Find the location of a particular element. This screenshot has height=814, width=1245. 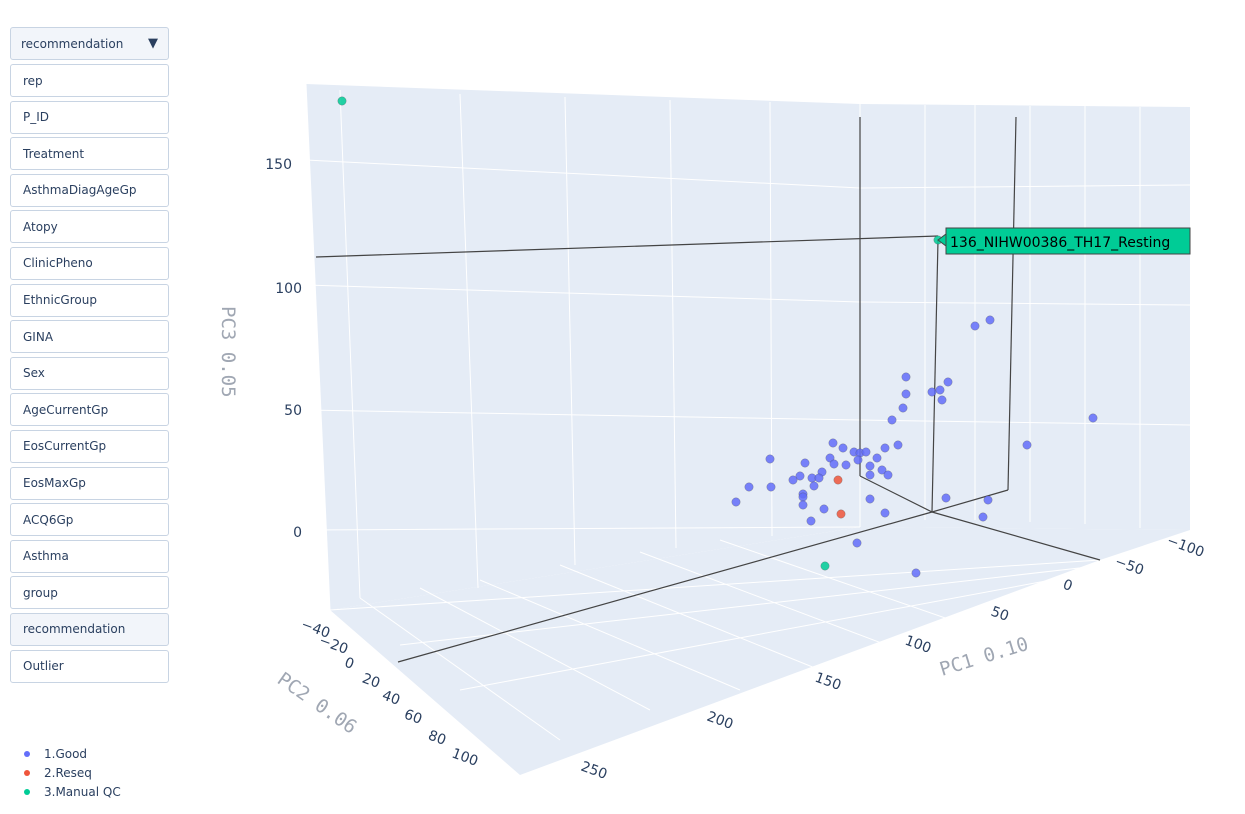

tick-label: 150 is located at coordinates (828, 682).